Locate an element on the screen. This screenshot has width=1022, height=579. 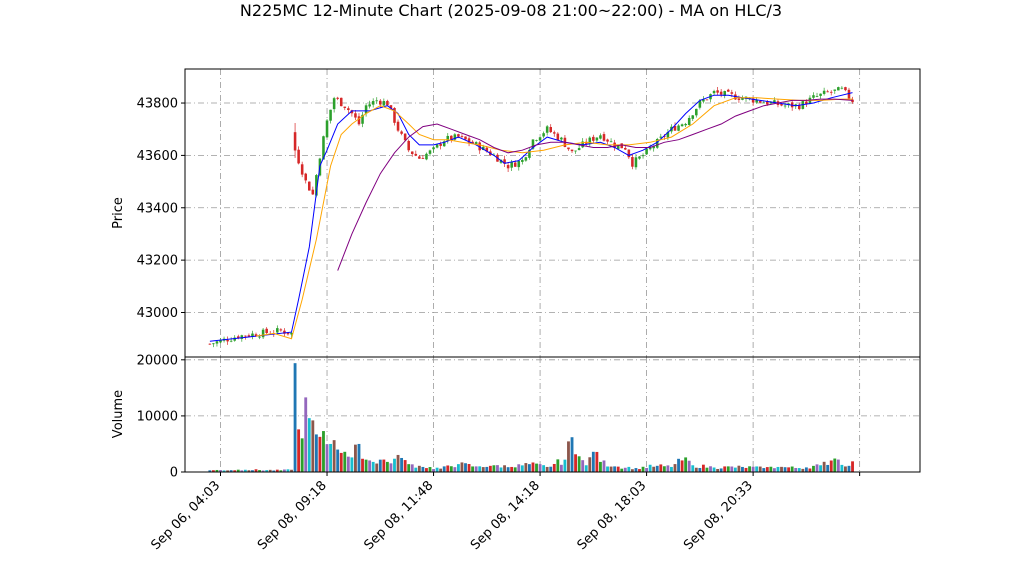
price-axis-label: Price is located at coordinates (118, 213).